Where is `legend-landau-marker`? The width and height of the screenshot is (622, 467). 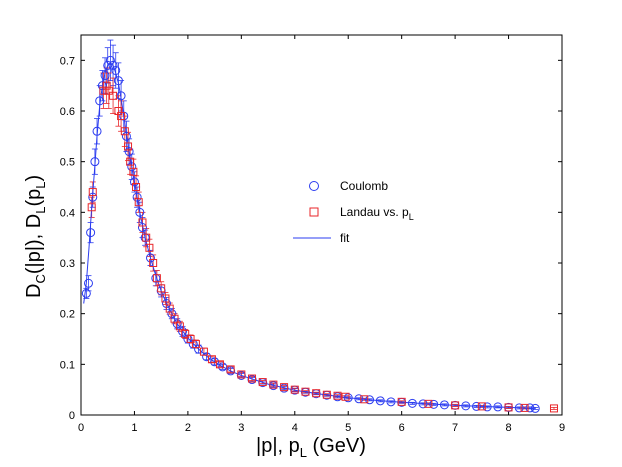
legend-landau-marker is located at coordinates (314, 212).